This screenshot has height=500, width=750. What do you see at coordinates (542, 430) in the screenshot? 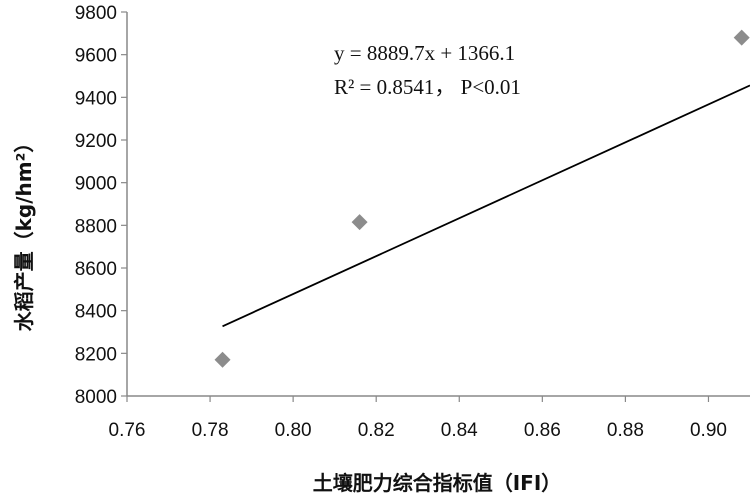
I see `x-tick-label: 0.86` at bounding box center [542, 430].